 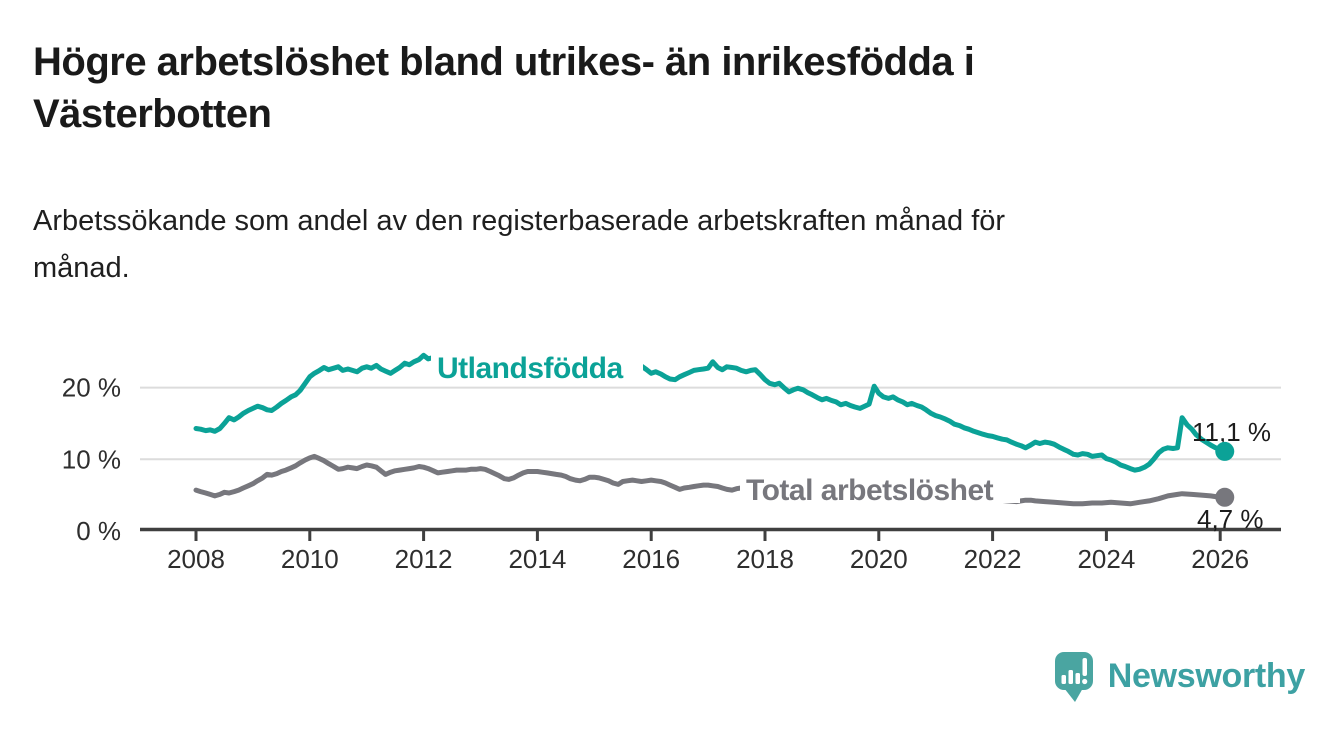 What do you see at coordinates (98, 531) in the screenshot?
I see `y-tick-label-0: 0 %` at bounding box center [98, 531].